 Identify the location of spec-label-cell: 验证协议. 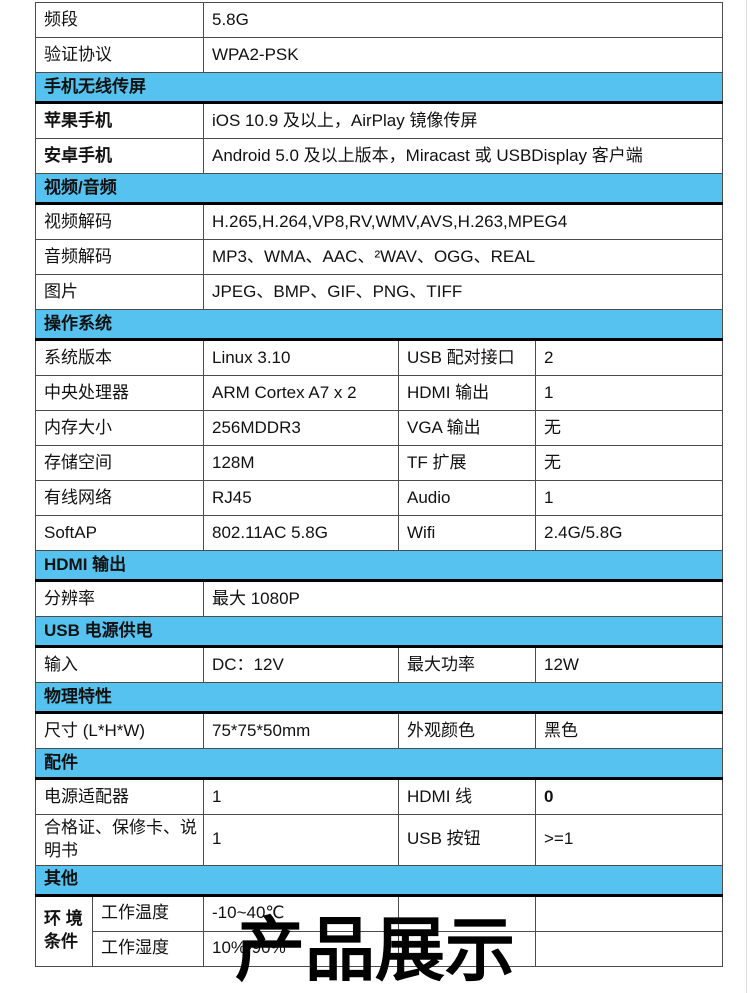
(119, 55).